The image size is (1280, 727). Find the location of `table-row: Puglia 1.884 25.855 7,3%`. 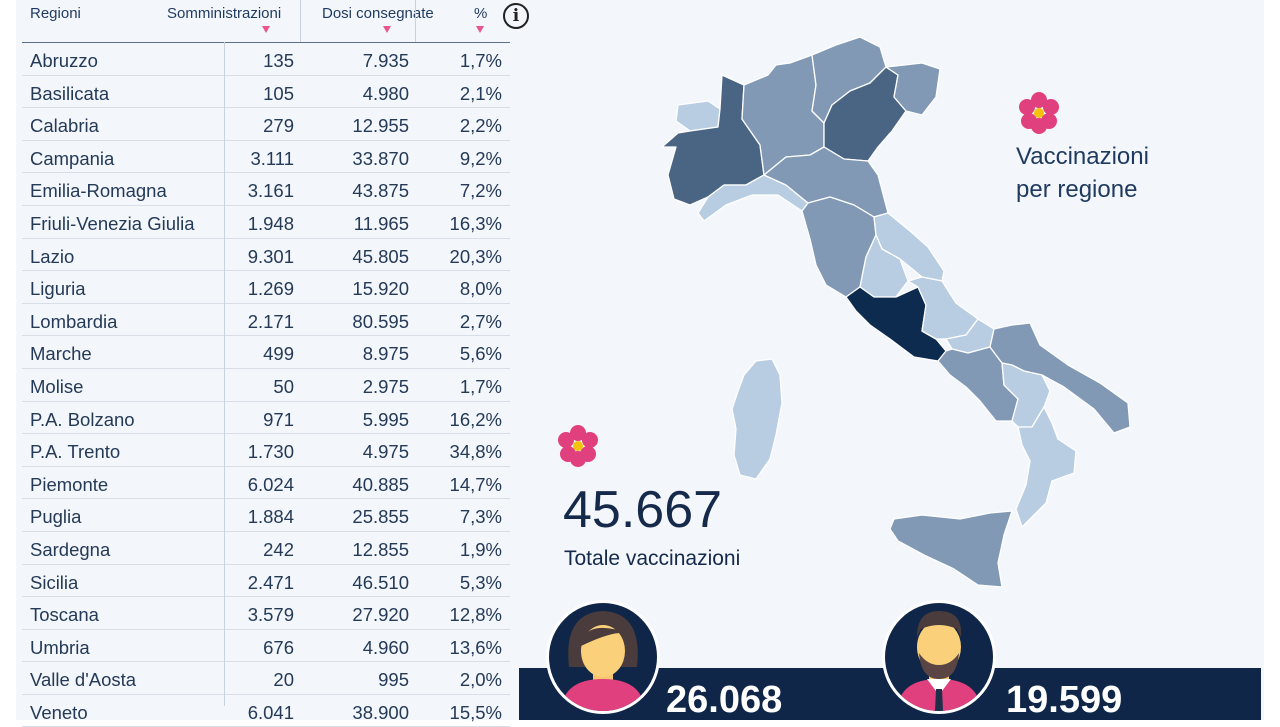

table-row: Puglia 1.884 25.855 7,3% is located at coordinates (266, 515).